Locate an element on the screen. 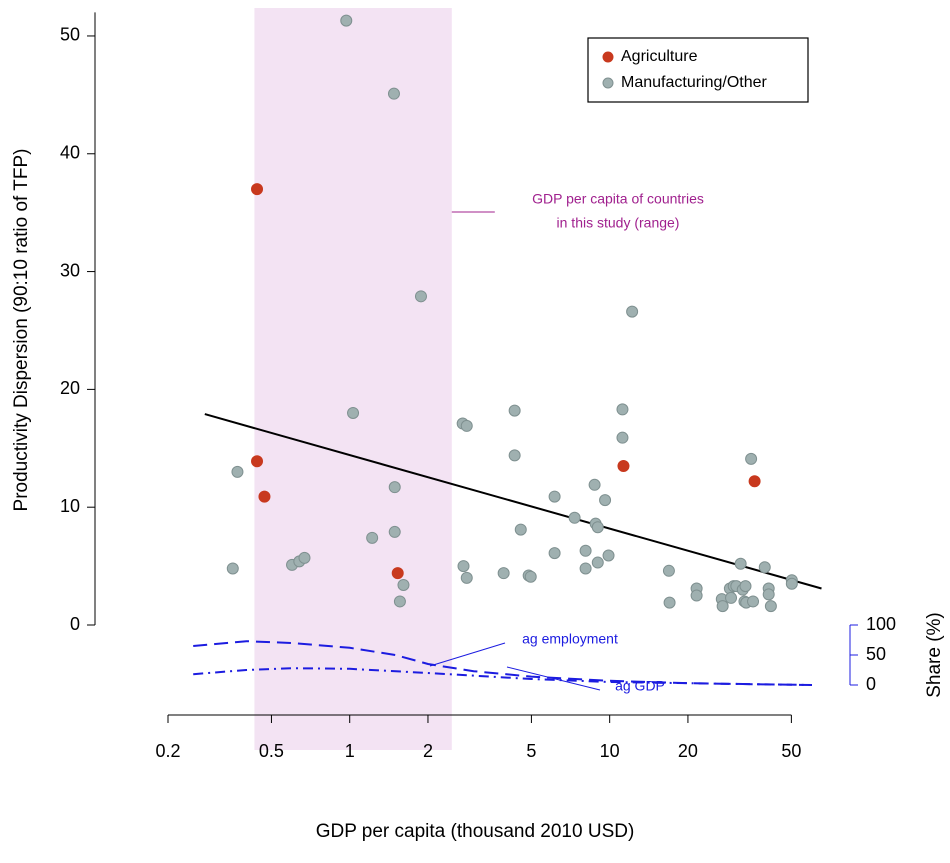 This screenshot has height=863, width=950. y2-axis-title: Share (%) is located at coordinates (934, 655).